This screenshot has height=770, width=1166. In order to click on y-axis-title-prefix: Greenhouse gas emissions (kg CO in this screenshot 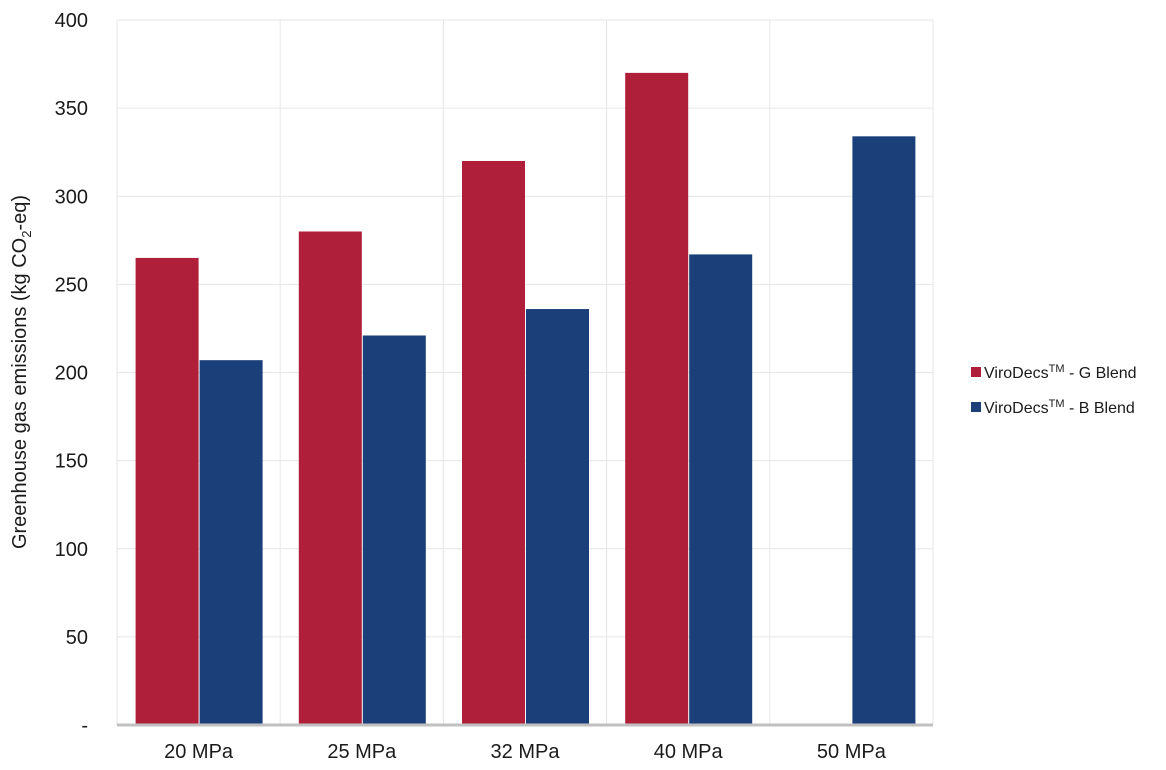, I will do `click(20, 393)`.